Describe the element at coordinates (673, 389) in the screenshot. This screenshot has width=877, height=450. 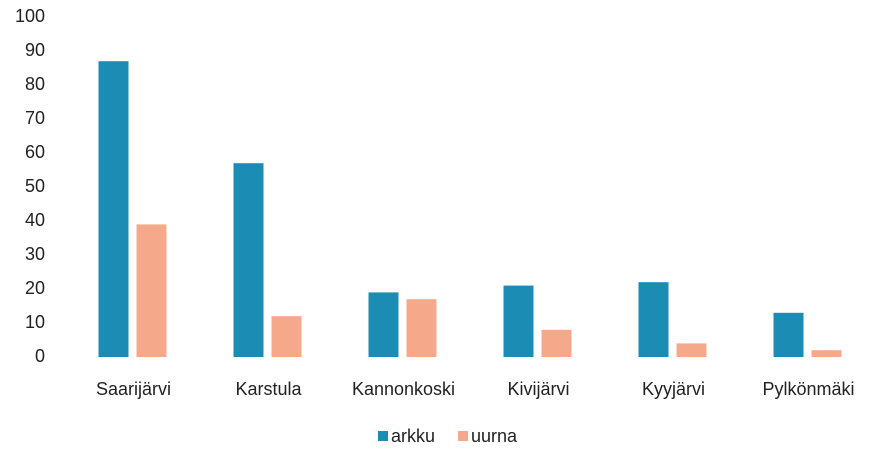
I see `x-tick-label: Kyyjärvi` at that location.